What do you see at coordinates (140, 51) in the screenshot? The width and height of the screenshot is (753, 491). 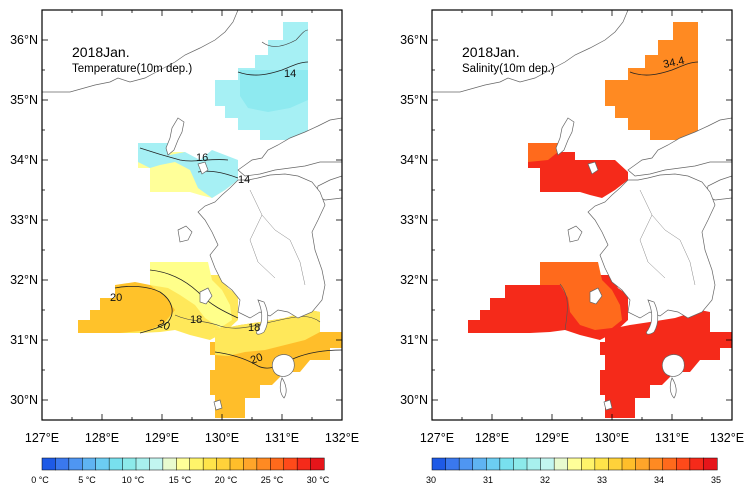 I see `korean-peninsula` at bounding box center [140, 51].